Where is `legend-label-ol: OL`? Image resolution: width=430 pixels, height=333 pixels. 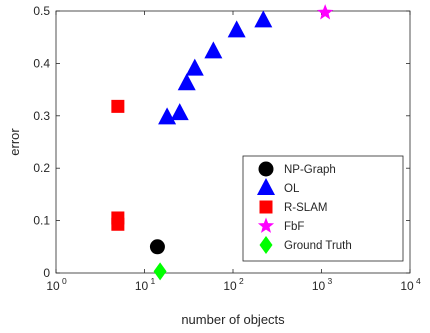
legend-label-ol: OL is located at coordinates (292, 189).